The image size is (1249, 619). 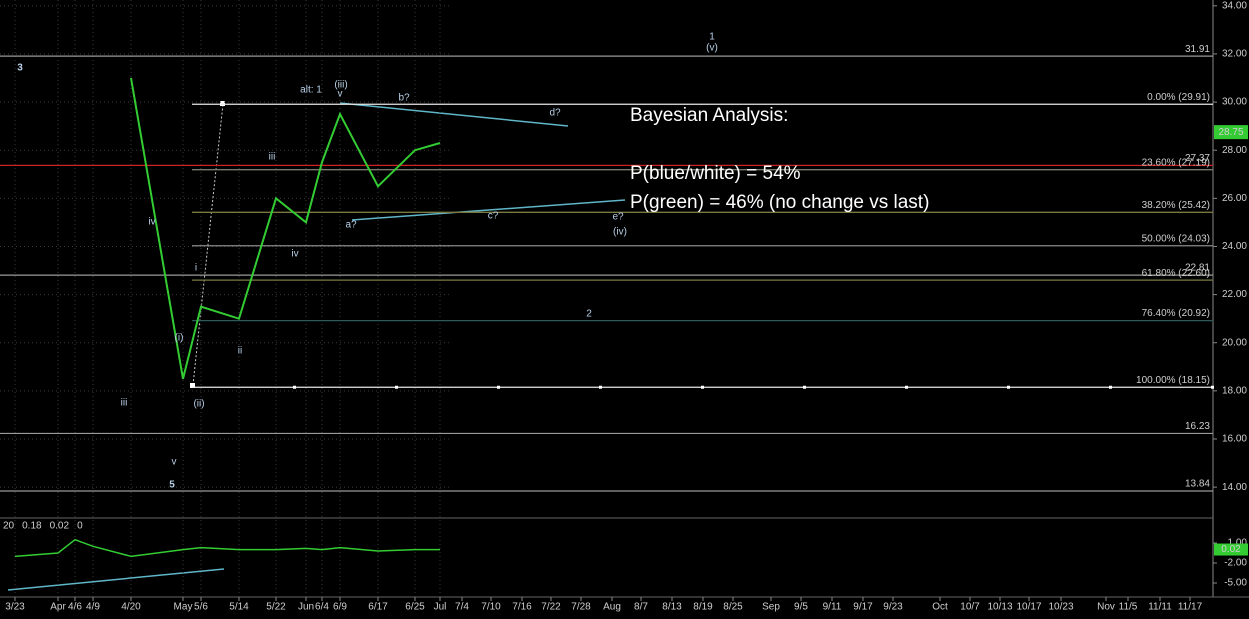 What do you see at coordinates (240, 351) in the screenshot?
I see `wave-label: ii` at bounding box center [240, 351].